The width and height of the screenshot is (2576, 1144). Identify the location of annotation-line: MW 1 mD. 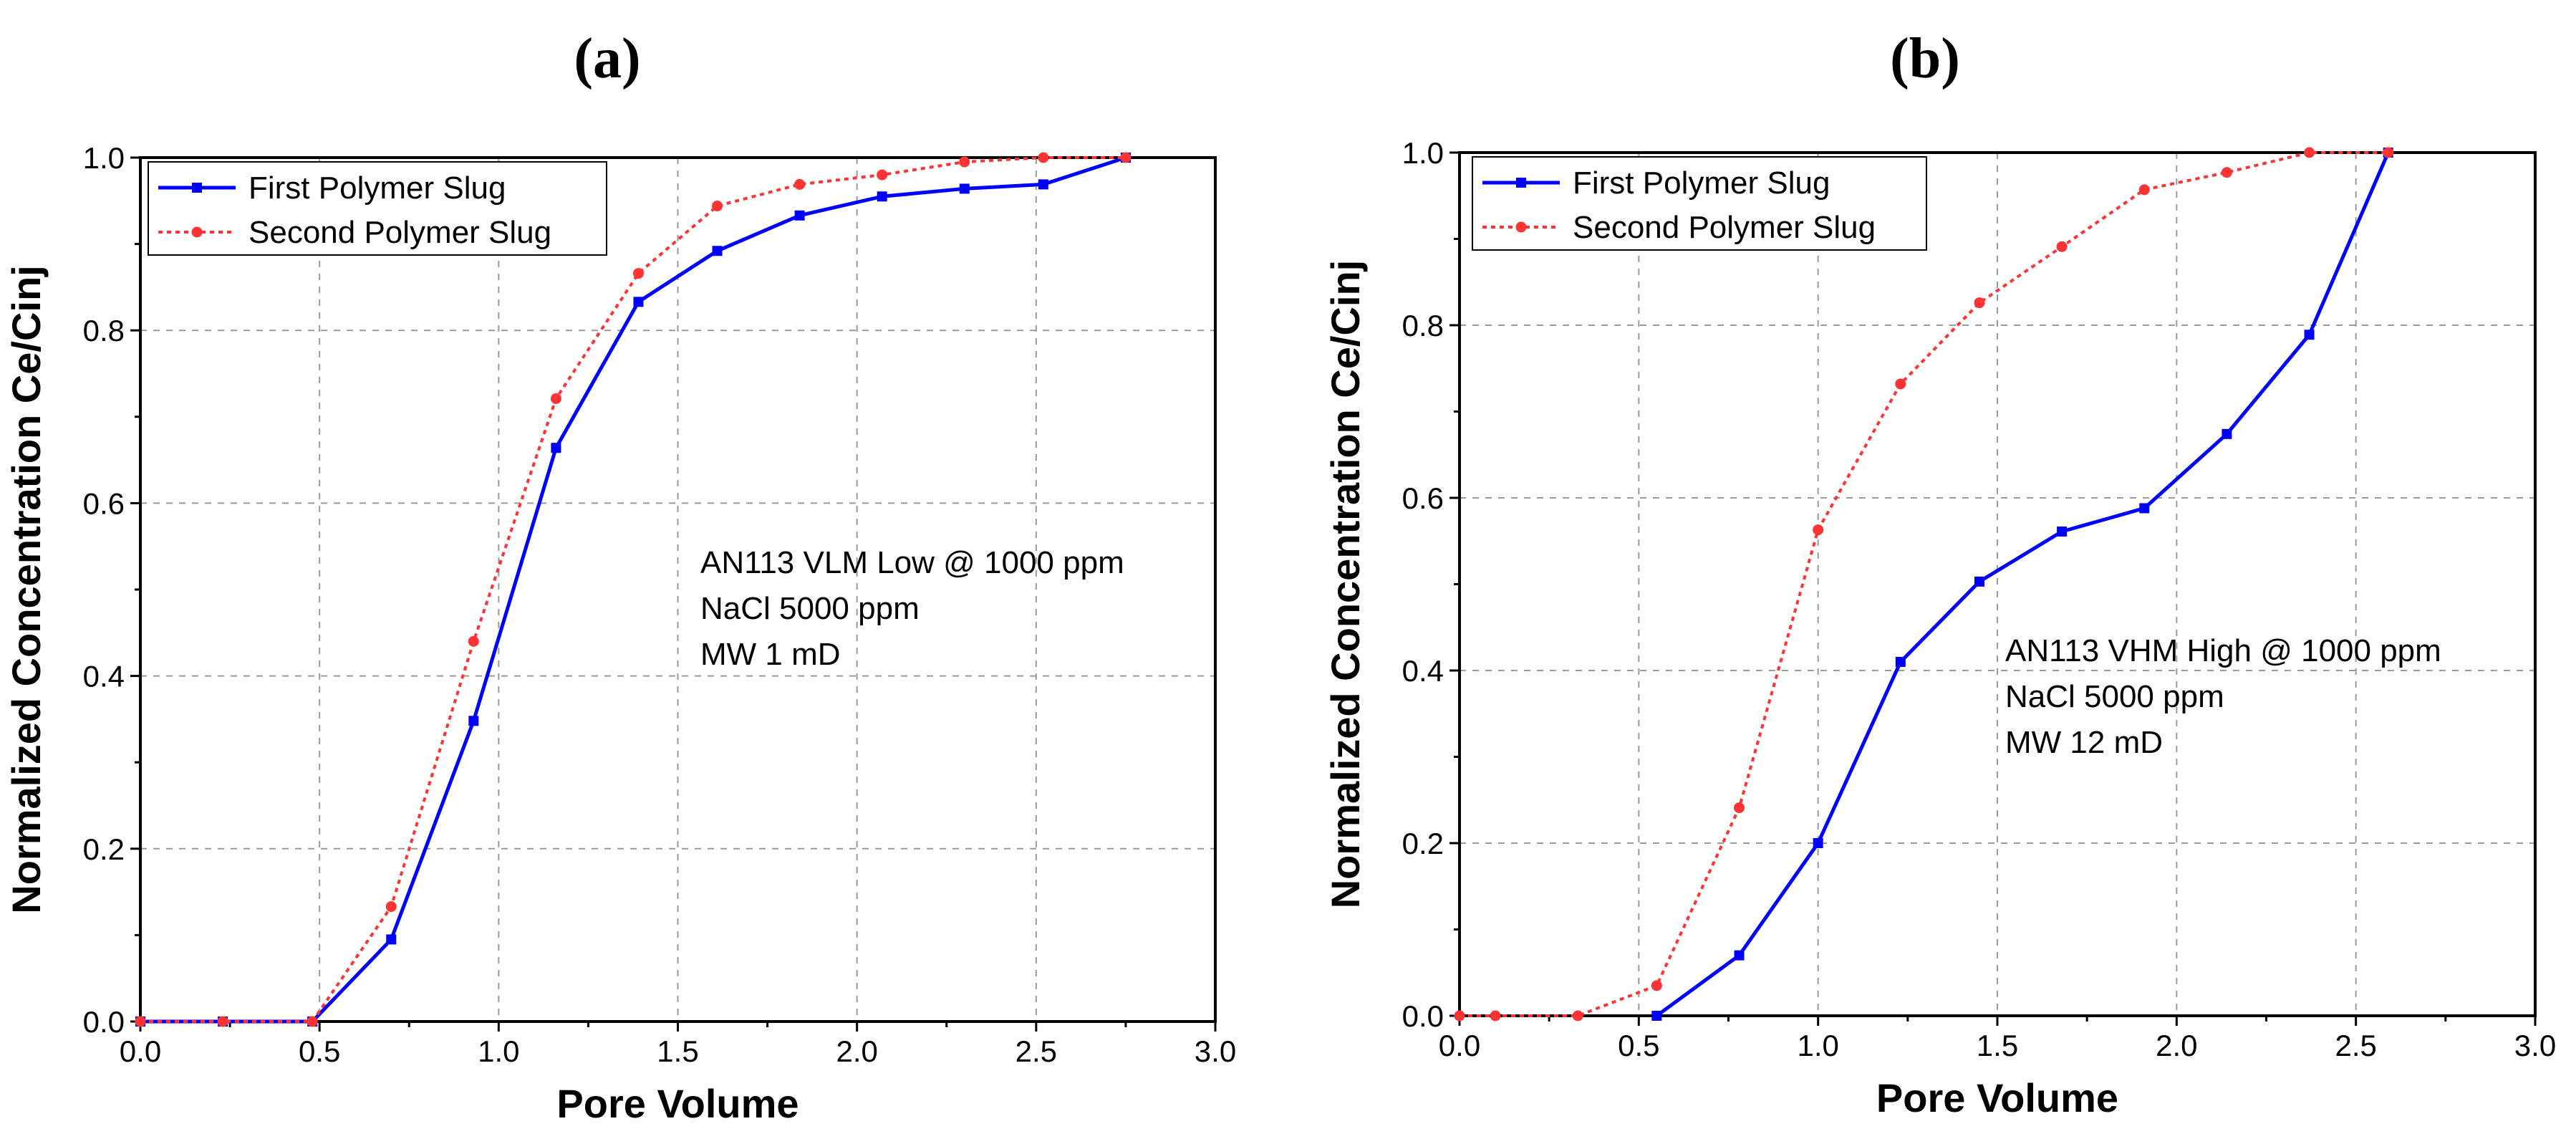
(770, 654).